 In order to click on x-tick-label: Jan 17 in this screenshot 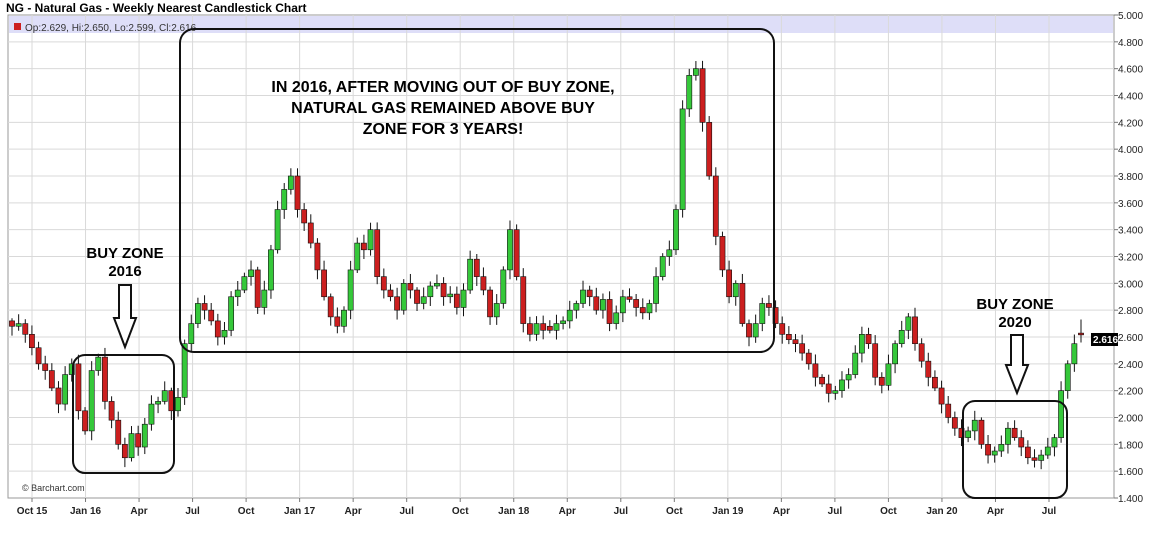, I will do `click(300, 511)`.